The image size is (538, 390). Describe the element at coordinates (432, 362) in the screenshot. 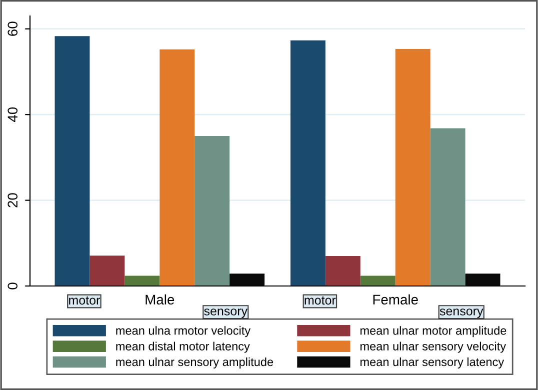

I see `legend-label: mean ulnar sensory latency` at that location.